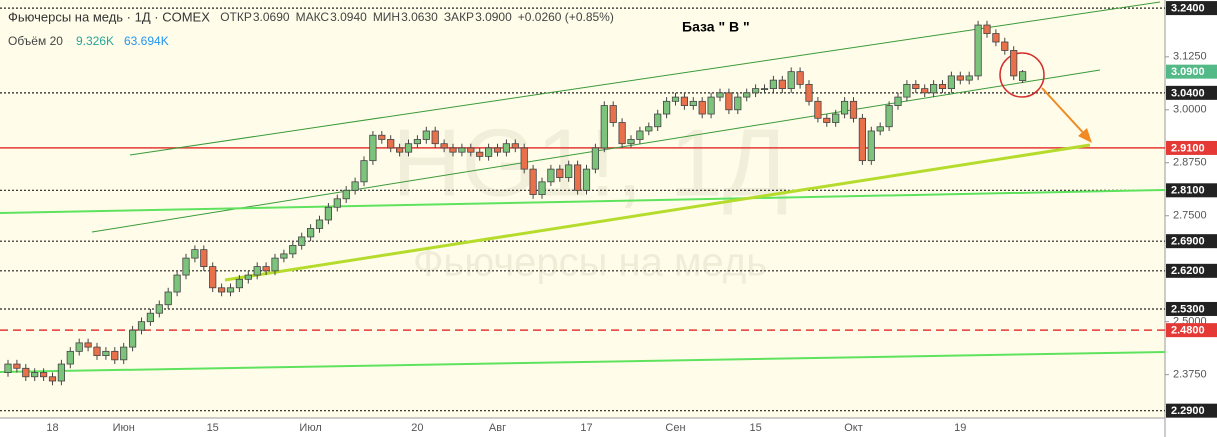  I want to click on level-label: 3.2400, so click(1188, 9).